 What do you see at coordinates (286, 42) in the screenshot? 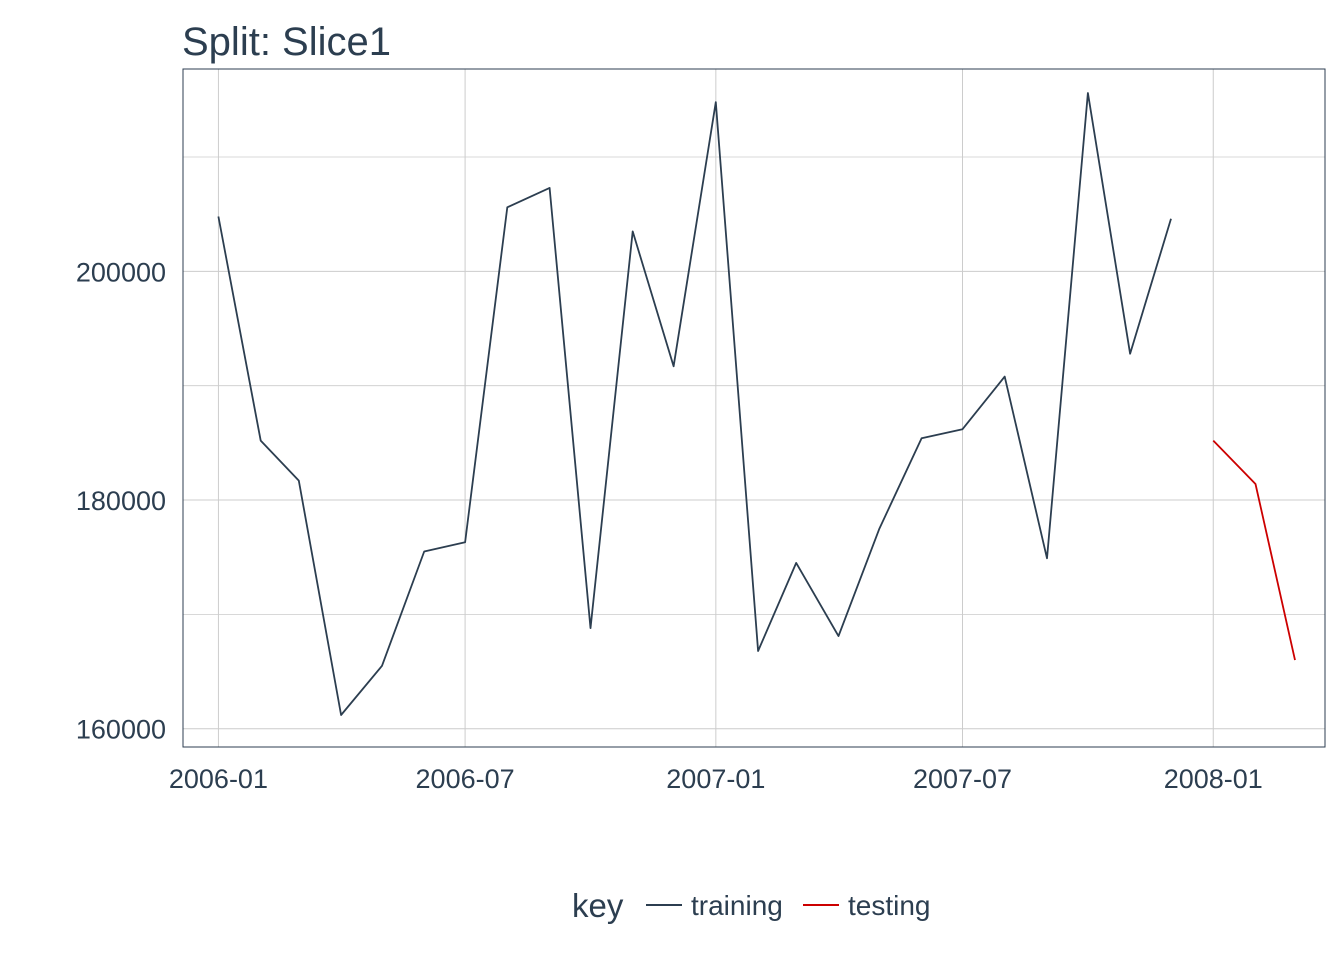
I see `chart-title: Split: Slice1` at bounding box center [286, 42].